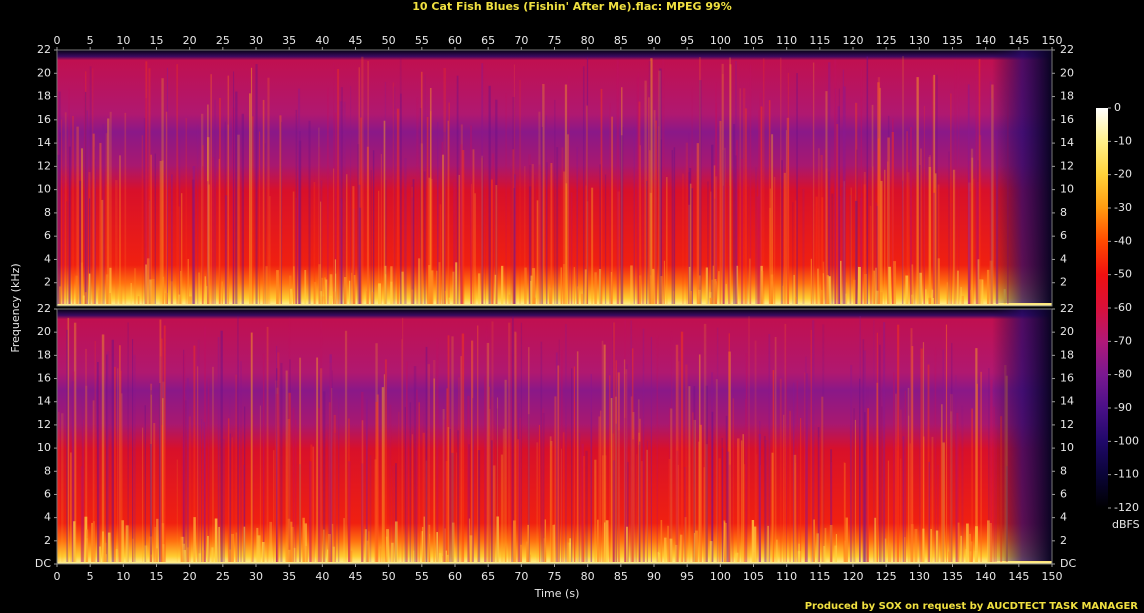  I want to click on x-tick-label: 10, so click(123, 576).